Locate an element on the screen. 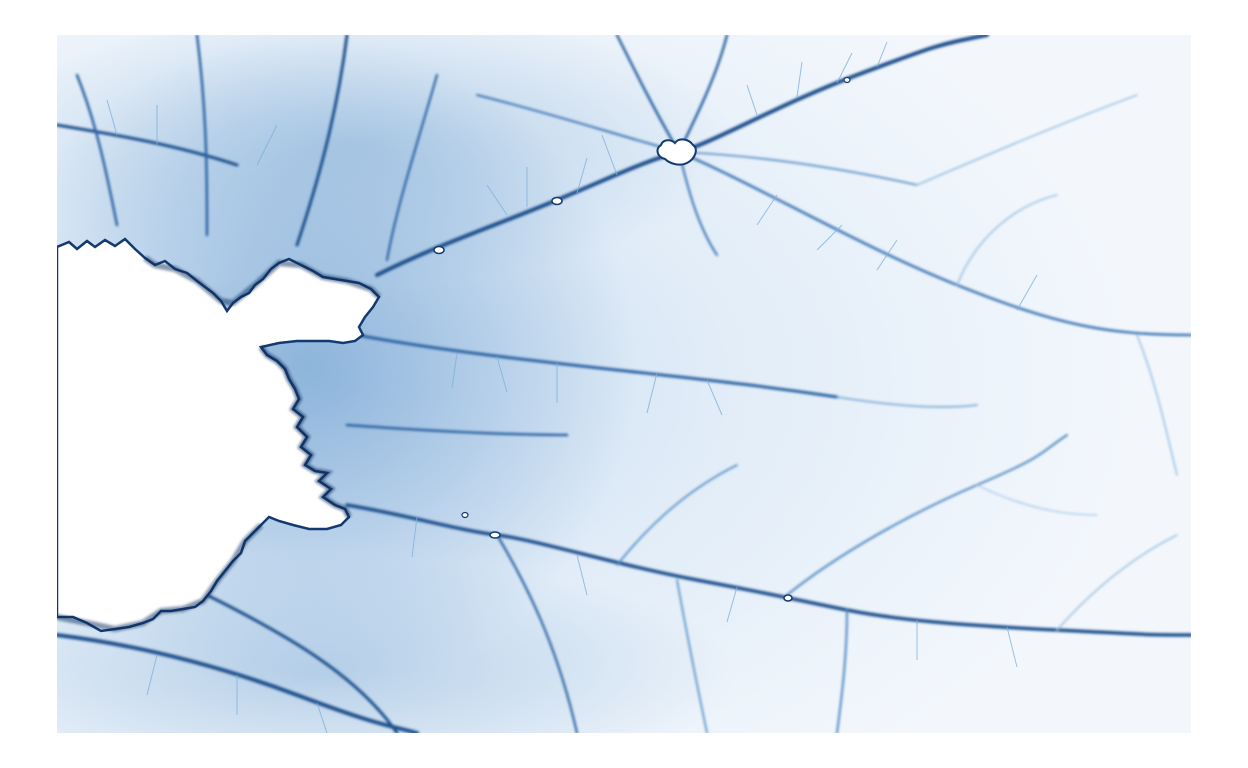 This screenshot has width=1248, height=768. filament-band-lower-left is located at coordinates (238, 683).